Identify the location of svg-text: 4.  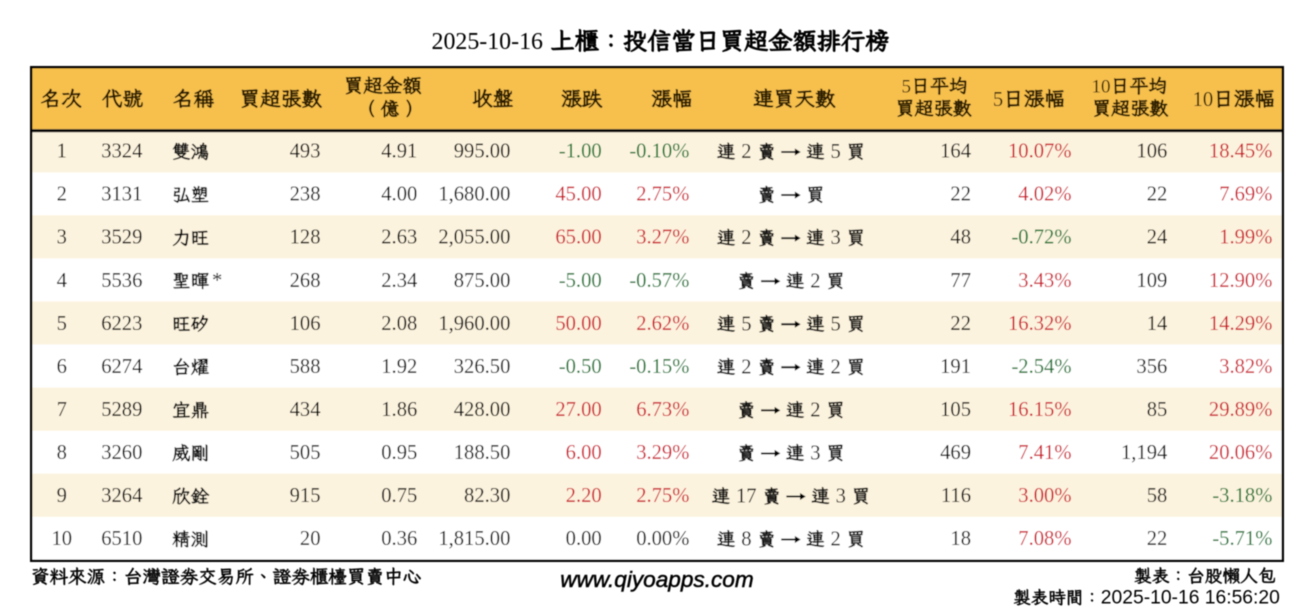
(62, 281).